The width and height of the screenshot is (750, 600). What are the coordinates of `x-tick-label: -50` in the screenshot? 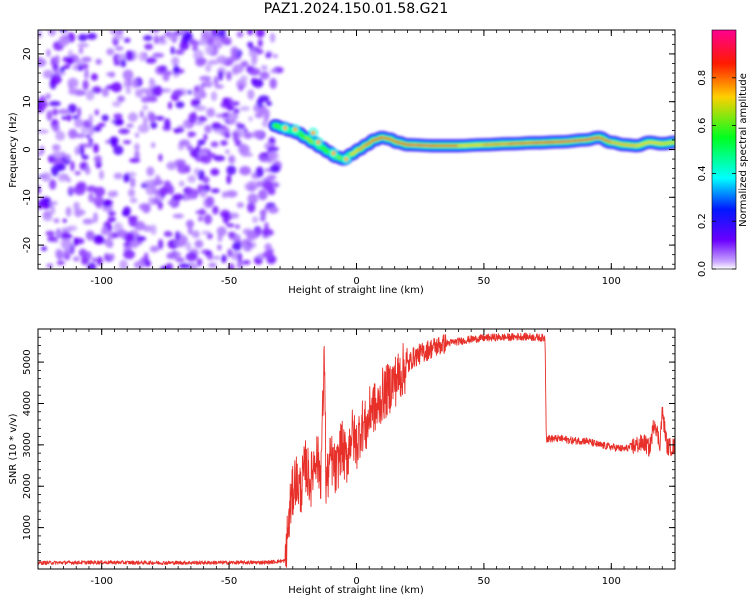 It's located at (229, 581).